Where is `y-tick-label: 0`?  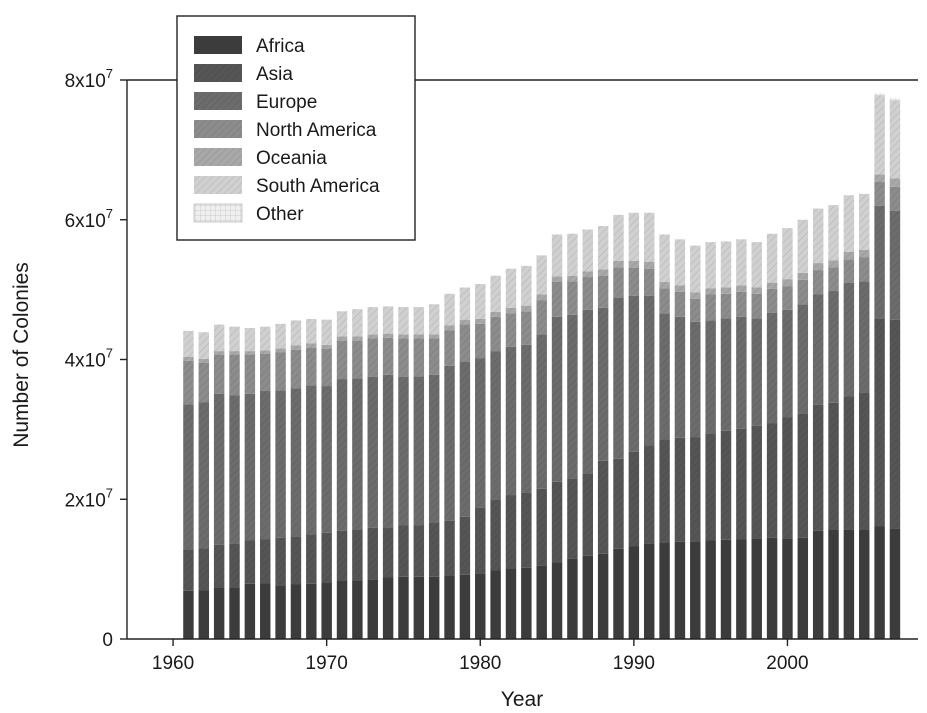
y-tick-label: 0 is located at coordinates (107, 640).